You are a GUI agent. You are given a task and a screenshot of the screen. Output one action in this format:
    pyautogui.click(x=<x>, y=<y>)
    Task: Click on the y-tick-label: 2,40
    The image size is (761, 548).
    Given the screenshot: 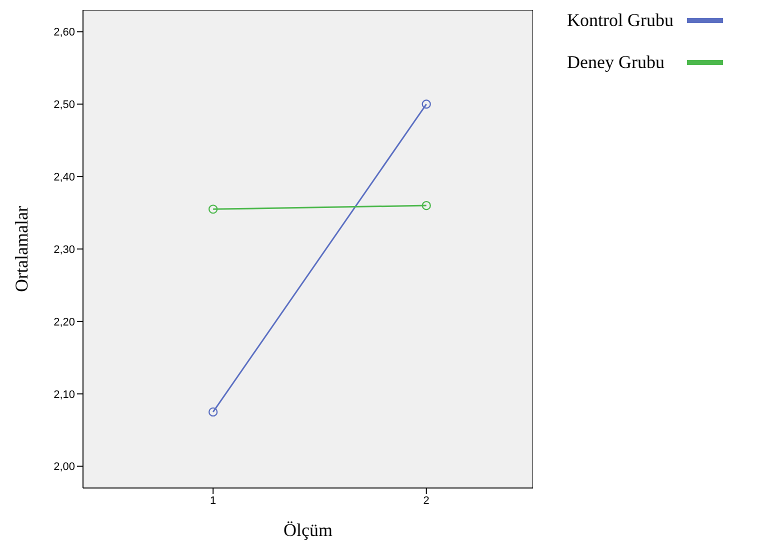 What is the action you would take?
    pyautogui.click(x=64, y=177)
    